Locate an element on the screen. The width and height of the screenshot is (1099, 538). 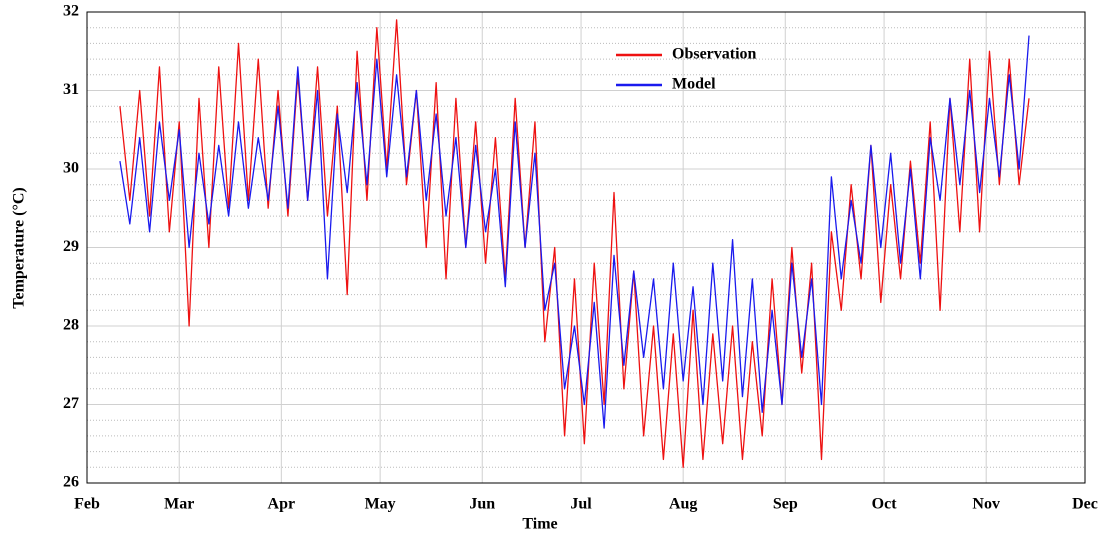
x-tick-label: Aug is located at coordinates (683, 504).